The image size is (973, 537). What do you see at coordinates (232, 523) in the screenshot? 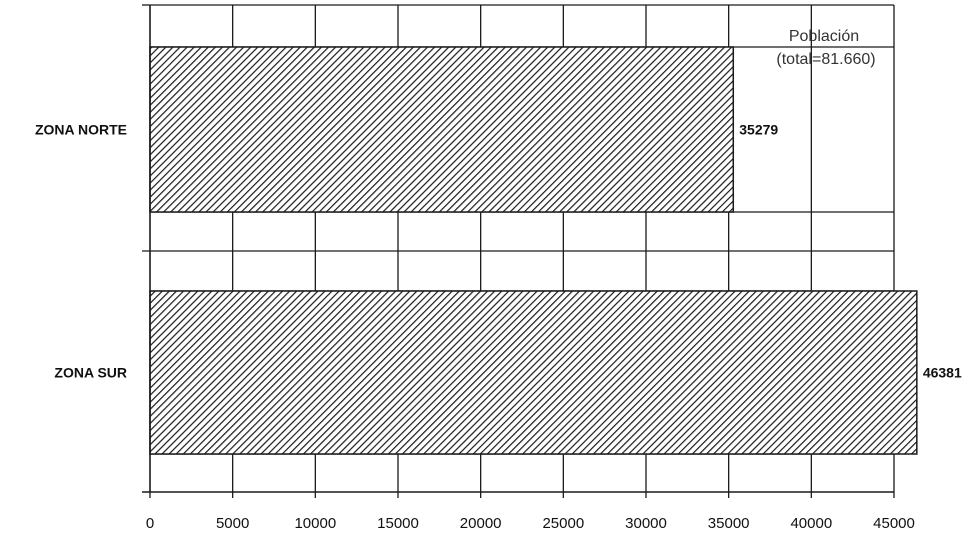
I see `x-tick-label: 5000` at bounding box center [232, 523].